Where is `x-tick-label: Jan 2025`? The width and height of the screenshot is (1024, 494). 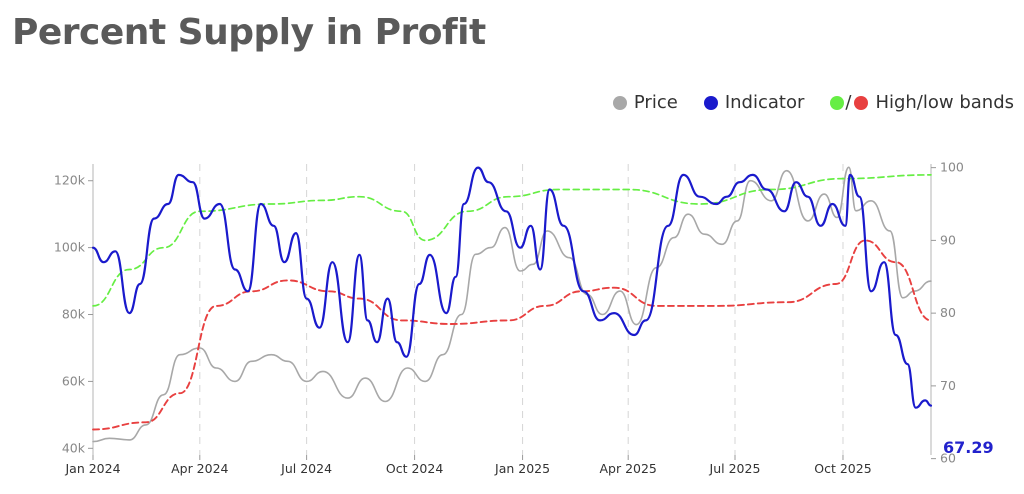 x-tick-label: Jan 2025 is located at coordinates (522, 468).